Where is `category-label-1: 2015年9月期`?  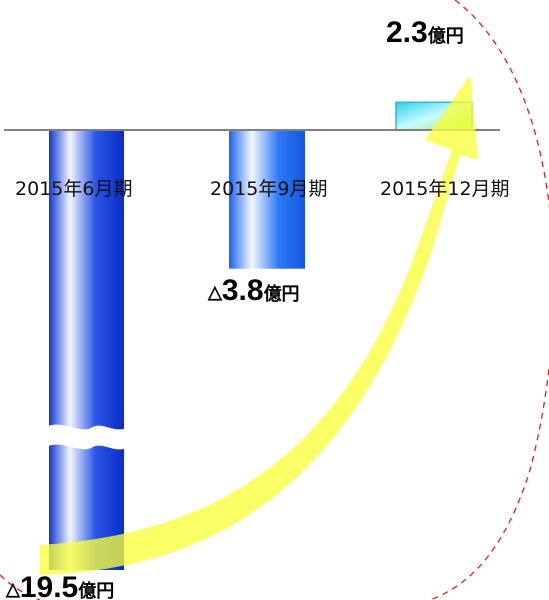
category-label-1: 2015年9月期 is located at coordinates (268, 189).